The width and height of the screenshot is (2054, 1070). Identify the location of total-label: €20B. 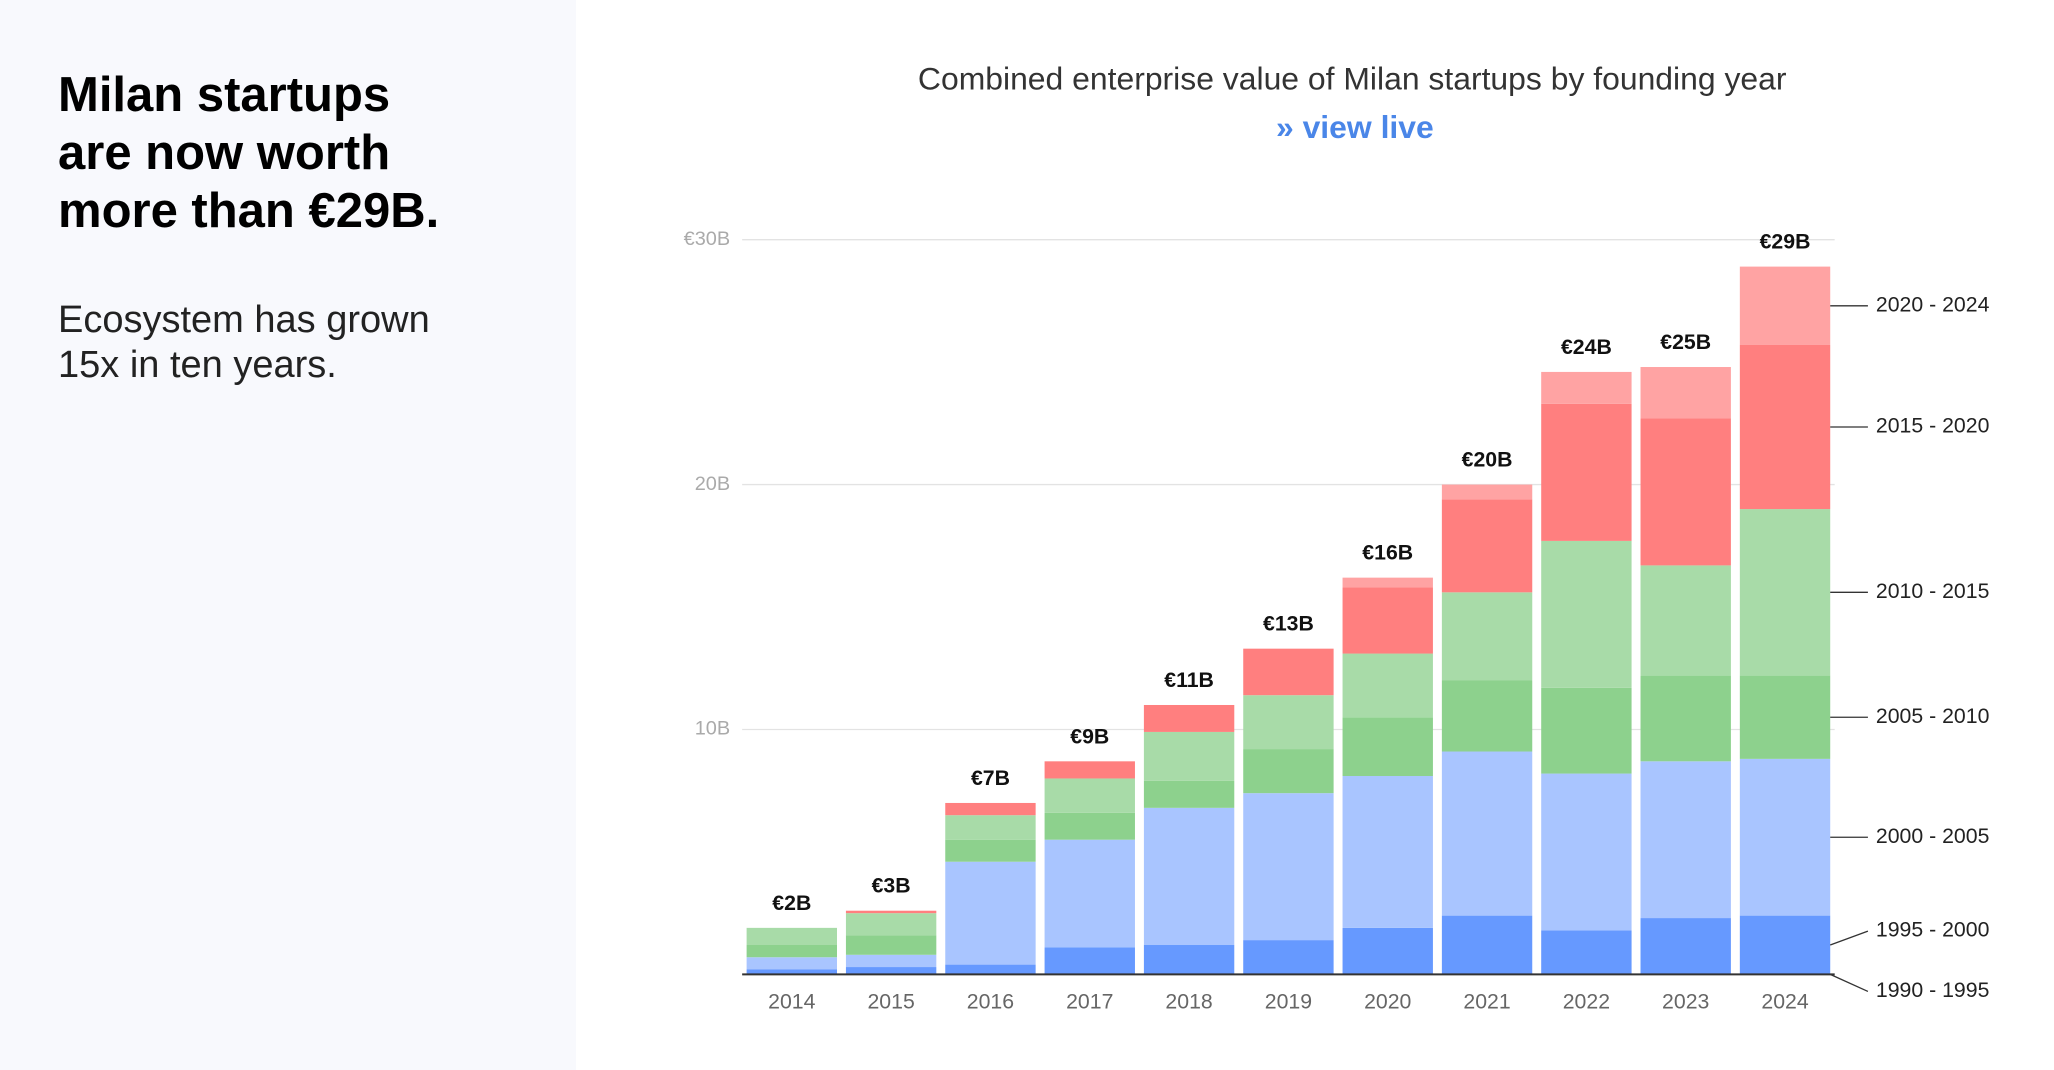
(1487, 460).